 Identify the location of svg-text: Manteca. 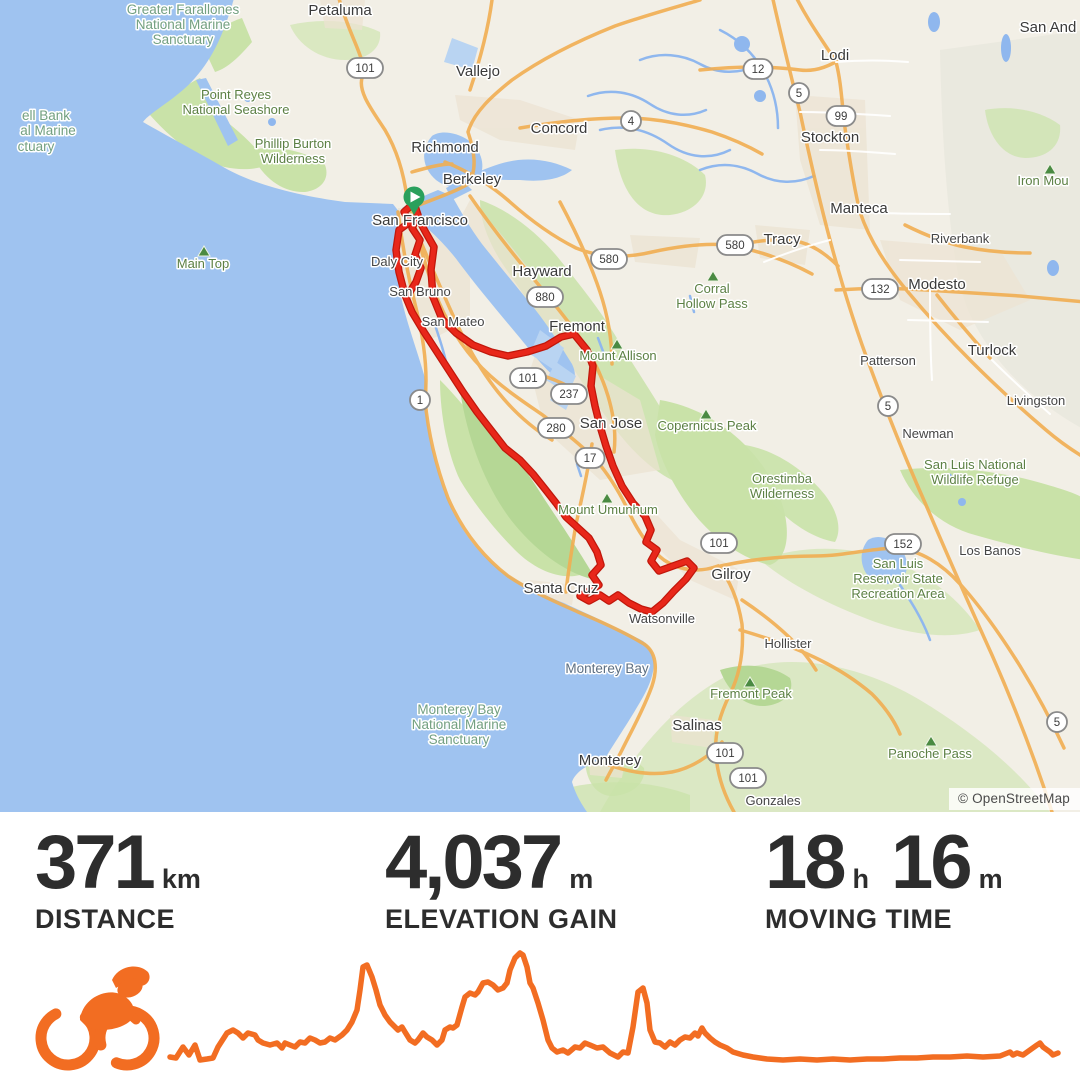
(859, 208).